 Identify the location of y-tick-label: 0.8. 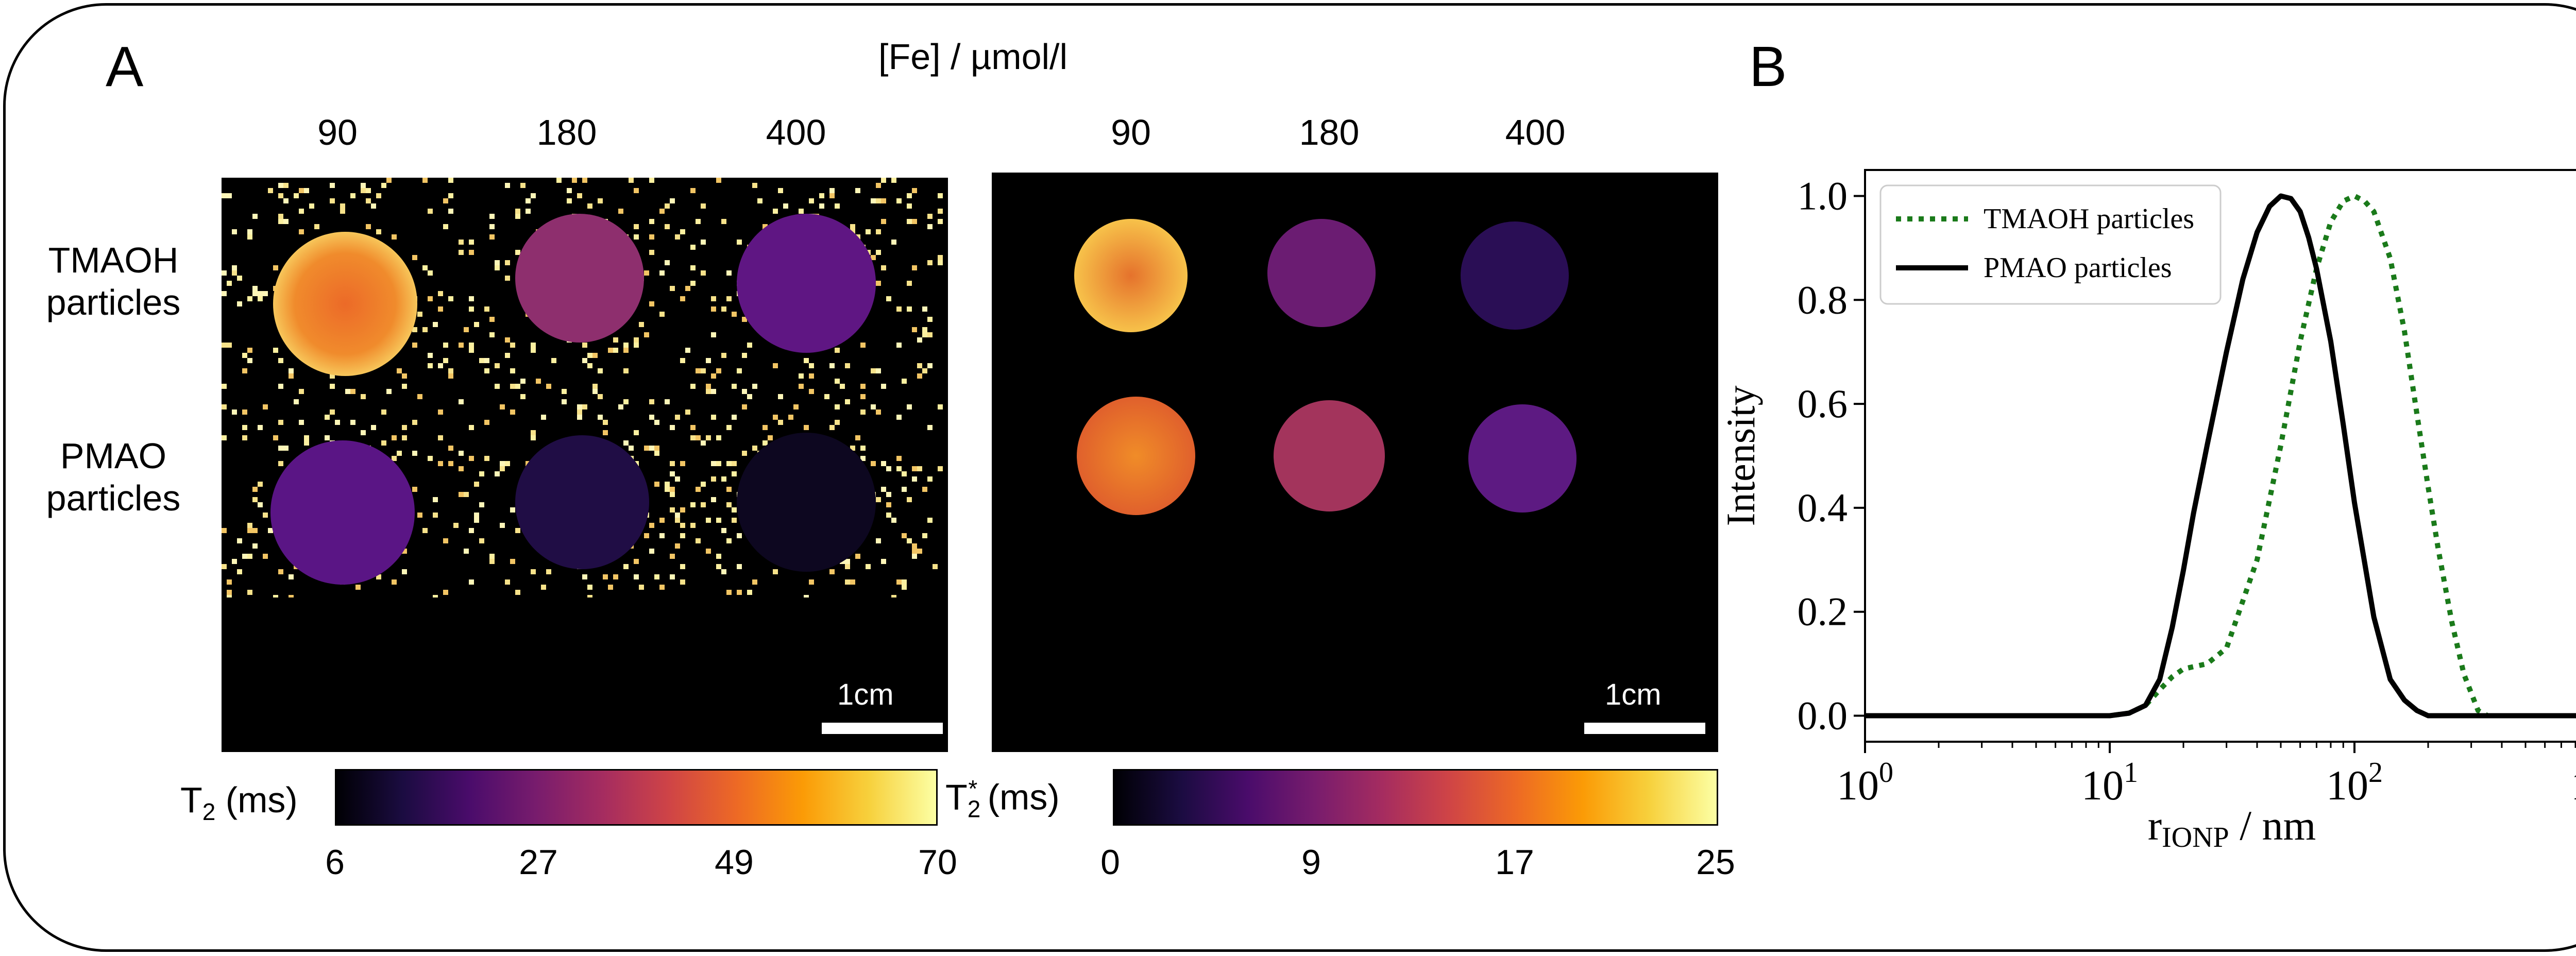
(1823, 299).